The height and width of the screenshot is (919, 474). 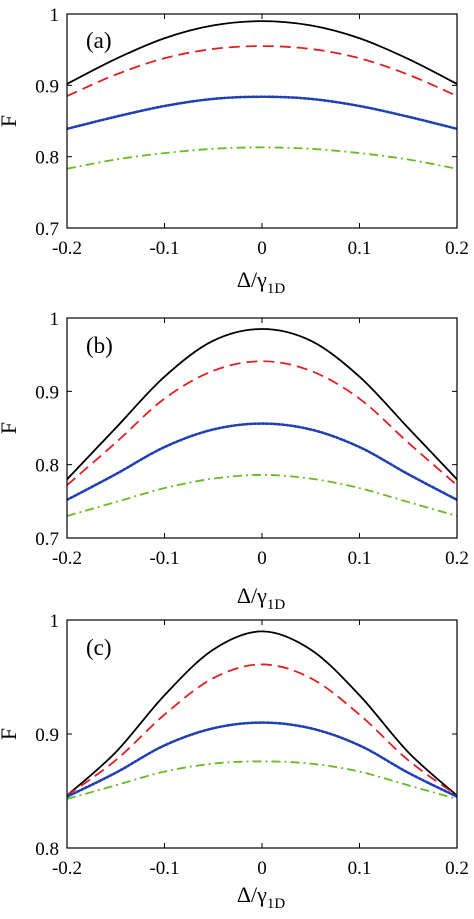 I want to click on panel-label: (b), so click(x=99, y=345).